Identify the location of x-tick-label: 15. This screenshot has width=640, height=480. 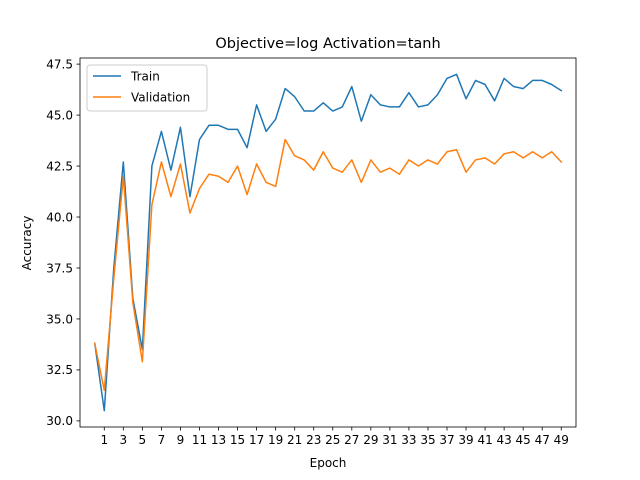
(237, 440).